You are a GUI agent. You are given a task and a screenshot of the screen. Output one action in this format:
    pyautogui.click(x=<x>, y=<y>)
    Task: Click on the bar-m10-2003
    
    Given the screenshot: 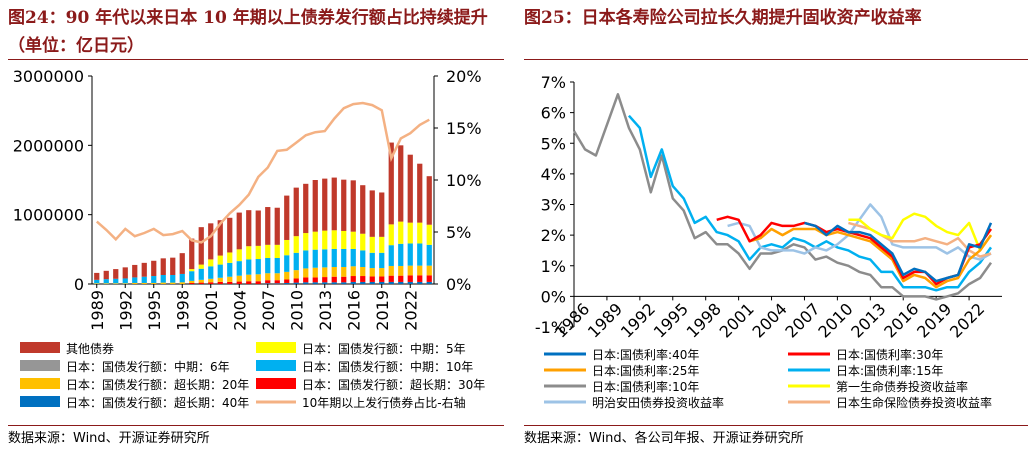 What is the action you would take?
    pyautogui.click(x=230, y=269)
    